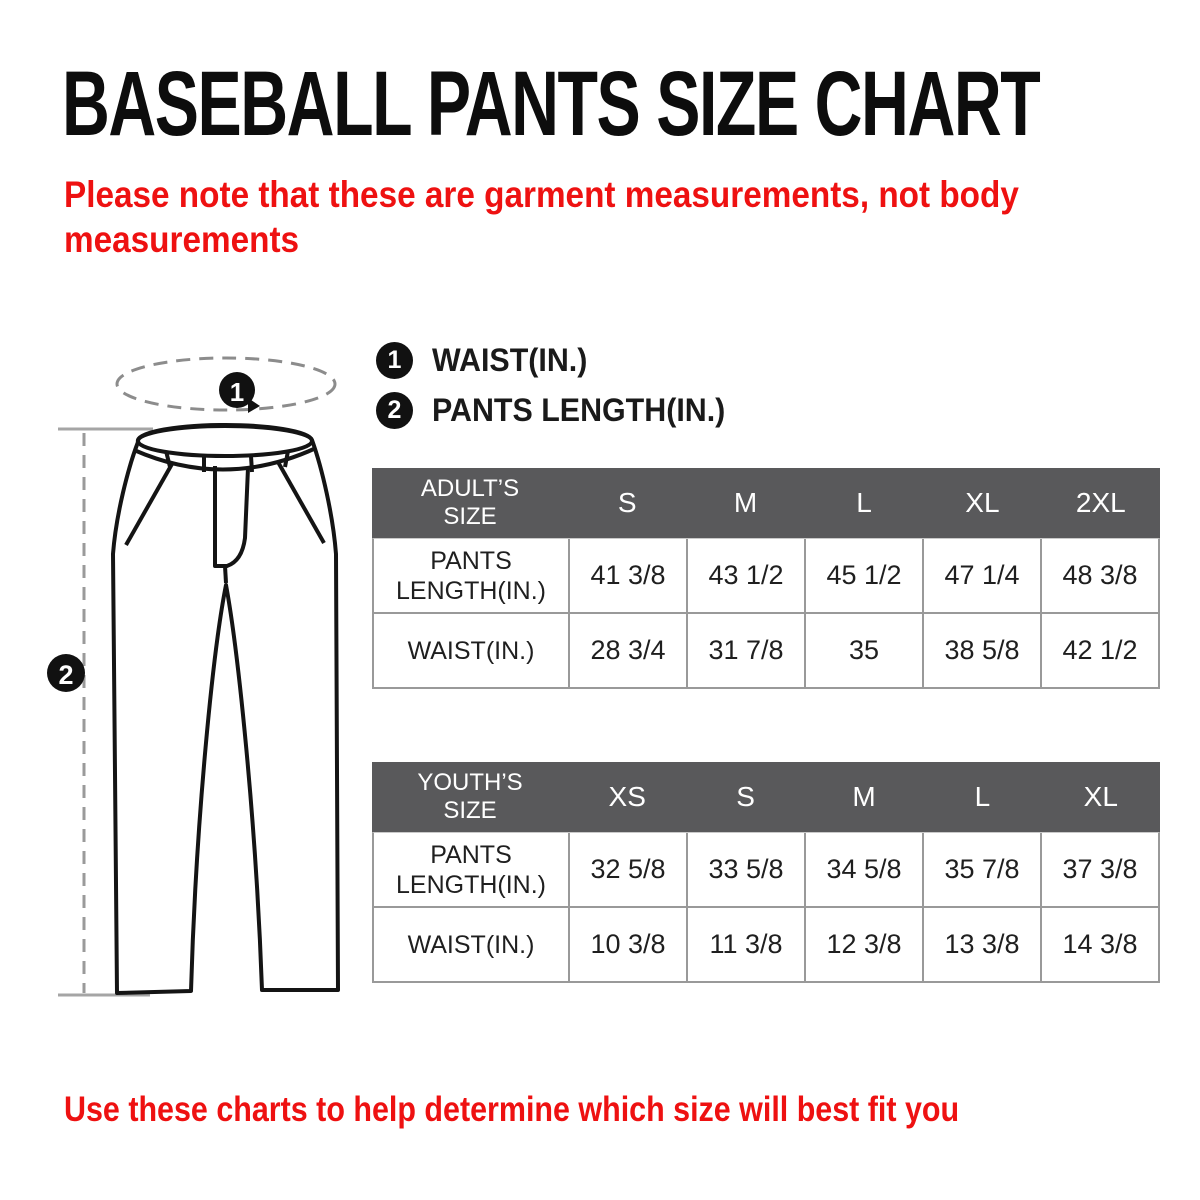  Describe the element at coordinates (225, 441) in the screenshot. I see `waist-opening` at that location.